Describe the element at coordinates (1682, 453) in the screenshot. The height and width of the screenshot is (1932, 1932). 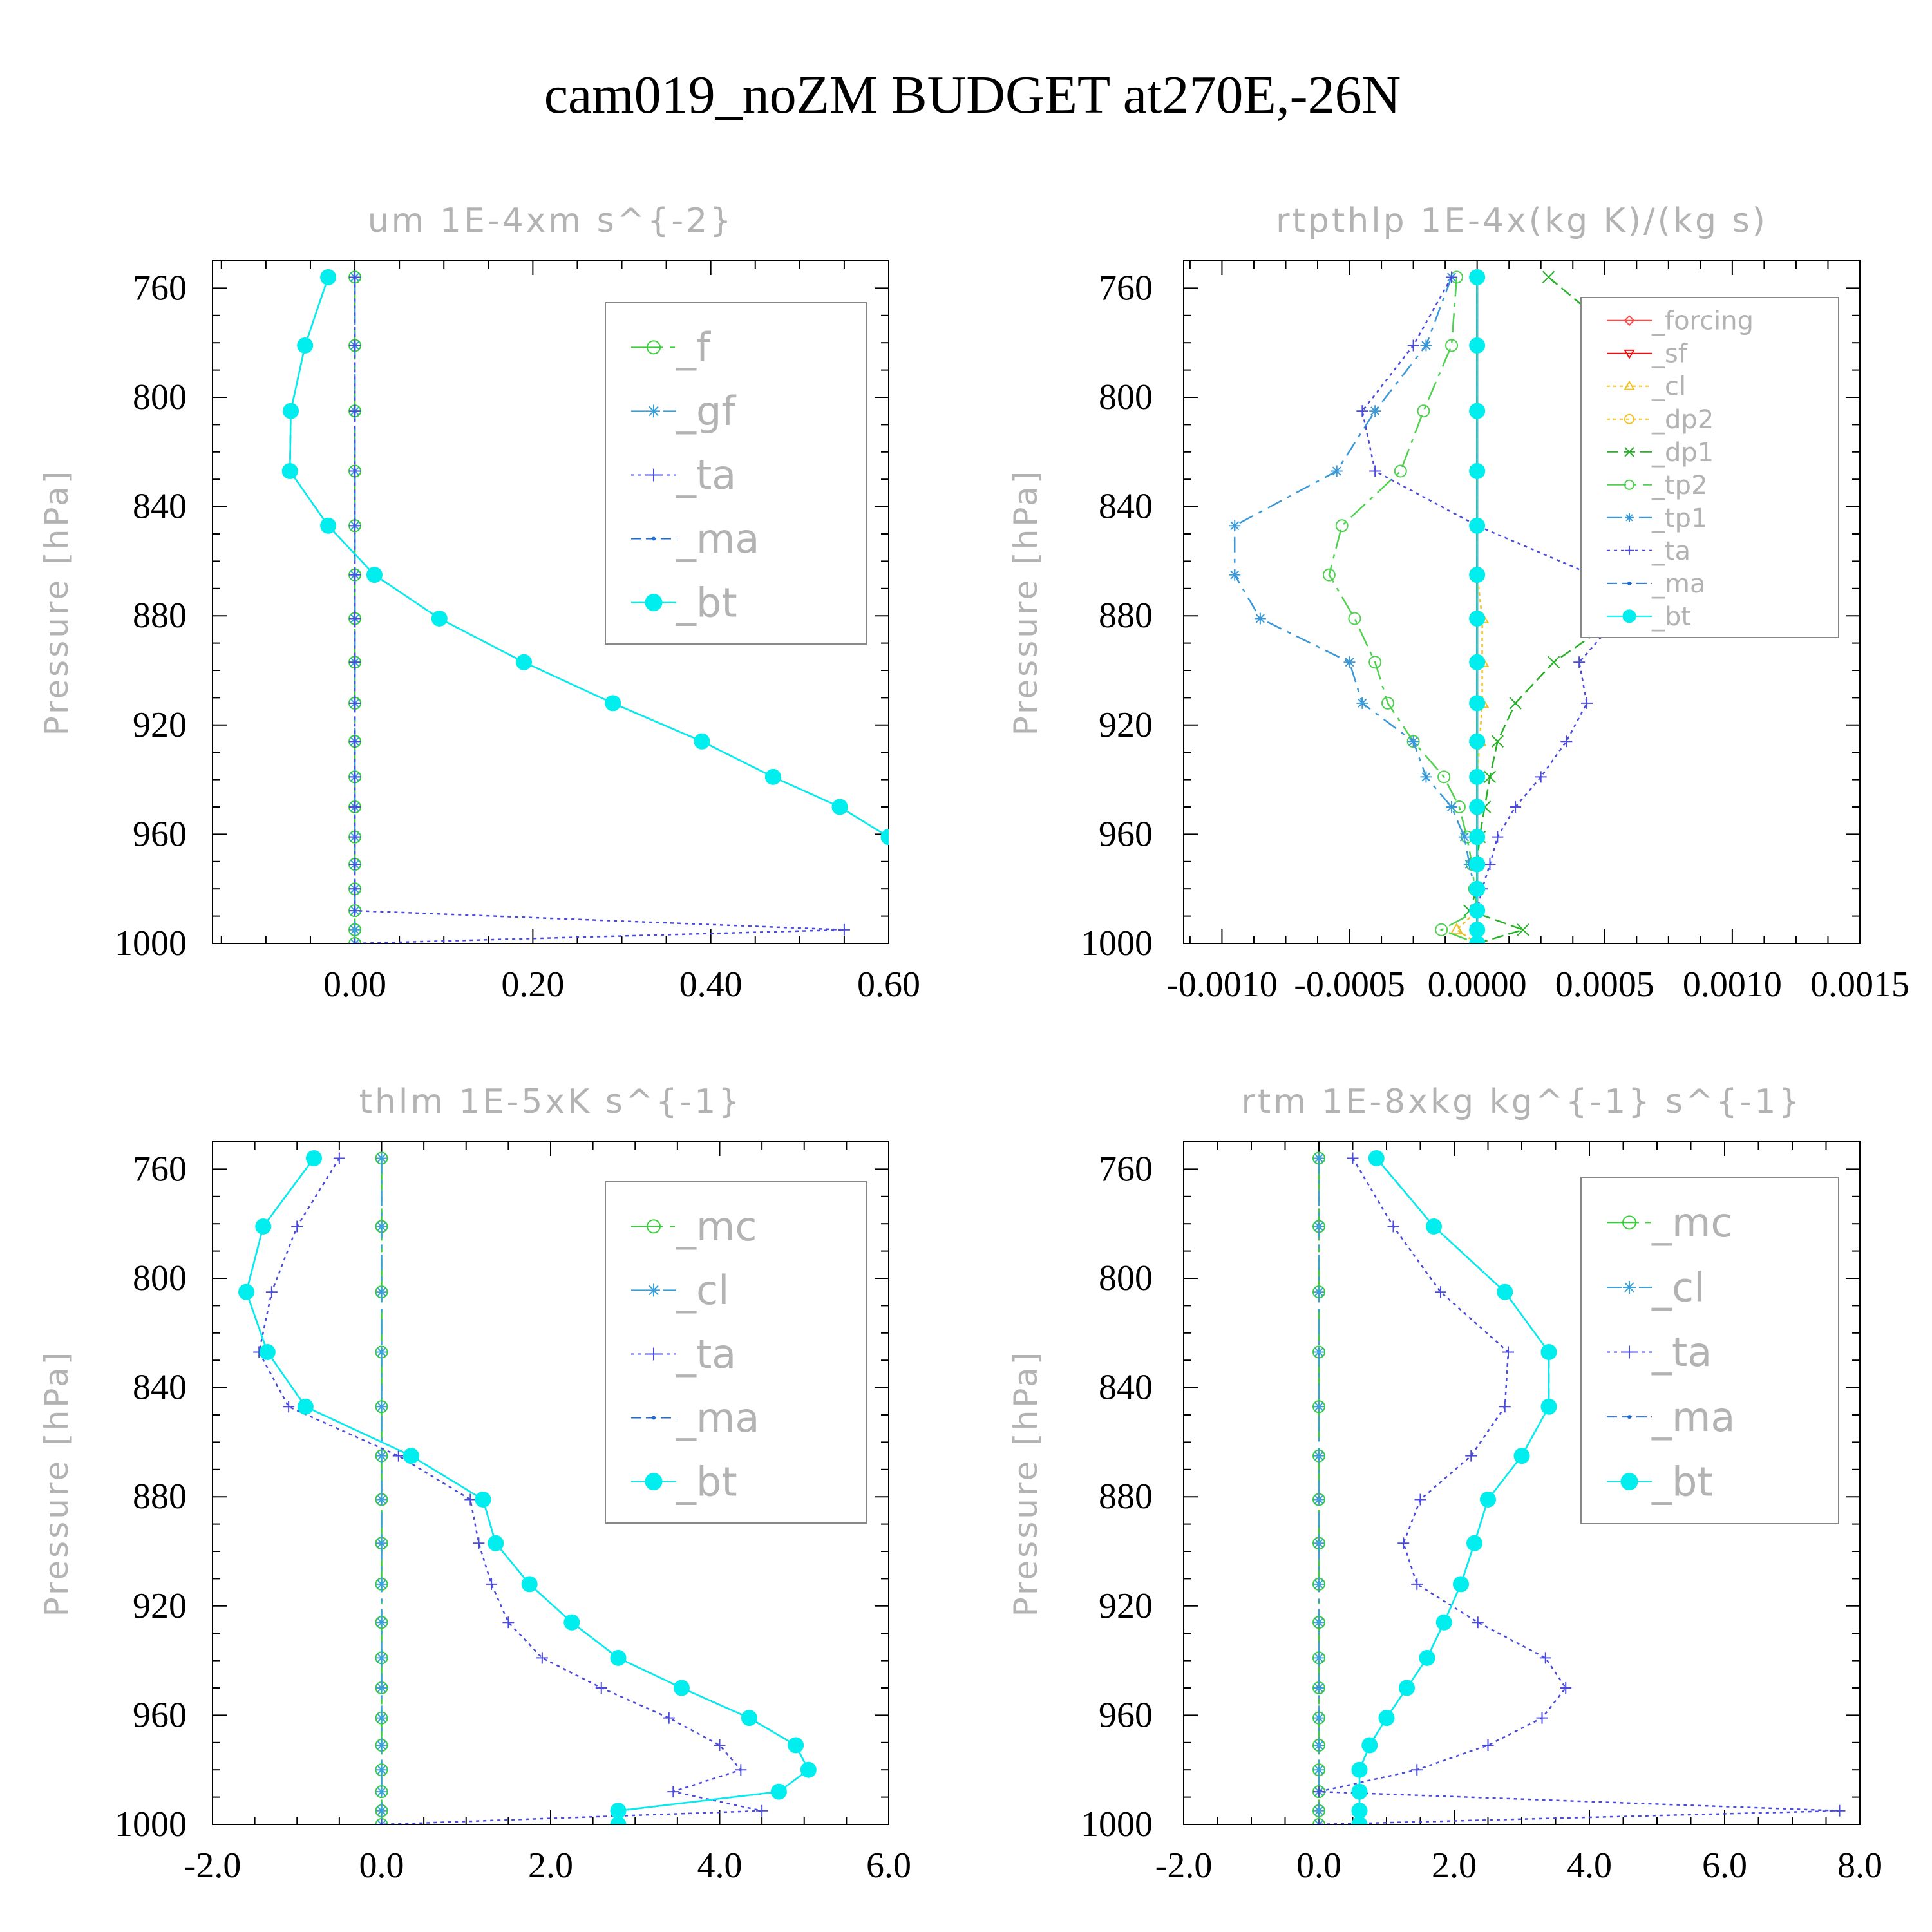
I see `legend-entry: _dp1` at that location.